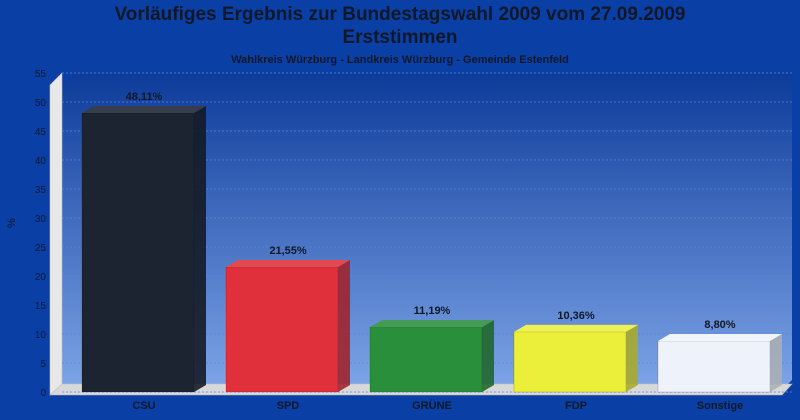  I want to click on y-tick-label: 50, so click(41, 103).